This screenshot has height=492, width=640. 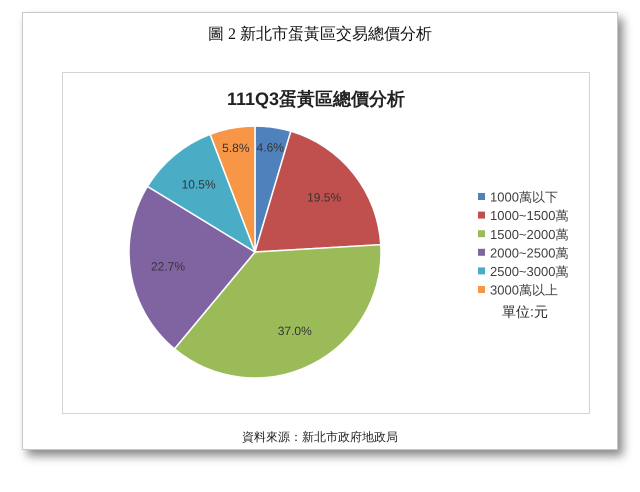 I want to click on data-label: 37.0%, so click(x=295, y=331).